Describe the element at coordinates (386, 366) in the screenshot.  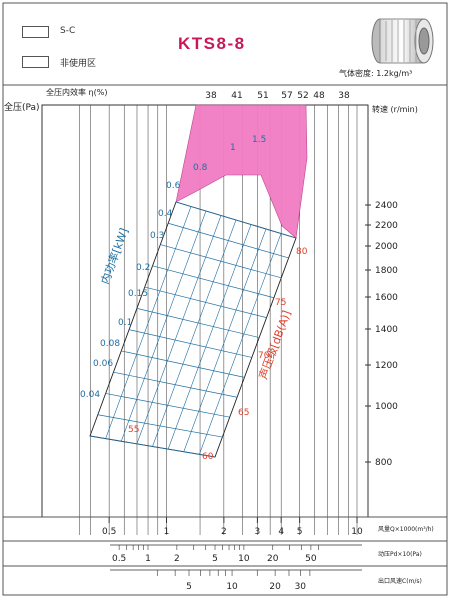
I see `speed-tick-label: 1200` at that location.